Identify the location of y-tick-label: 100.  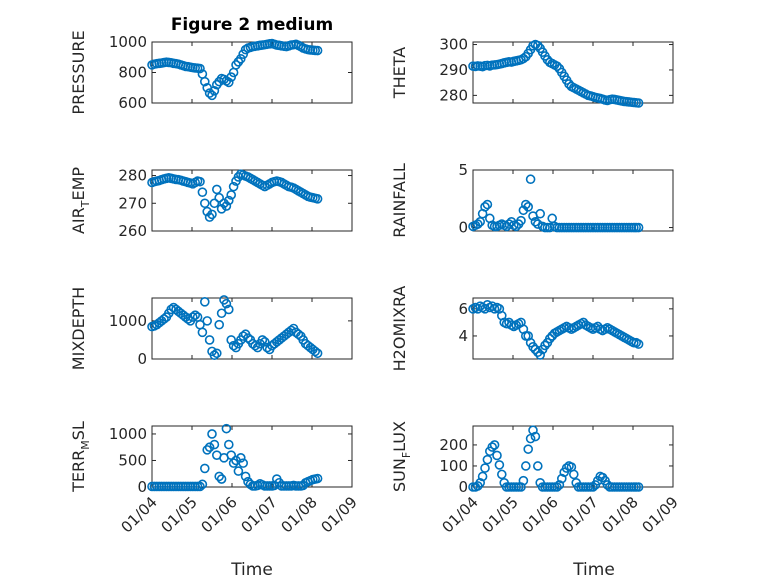
(453, 466).